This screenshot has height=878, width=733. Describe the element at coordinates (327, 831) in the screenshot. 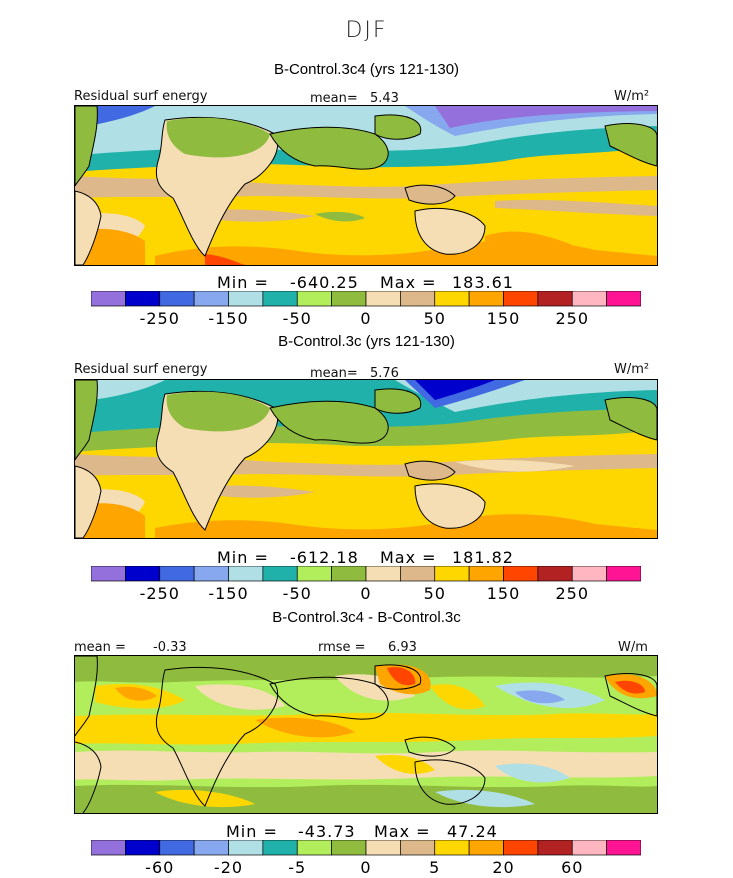

I see `panel-3-min-value: -43.73` at that location.